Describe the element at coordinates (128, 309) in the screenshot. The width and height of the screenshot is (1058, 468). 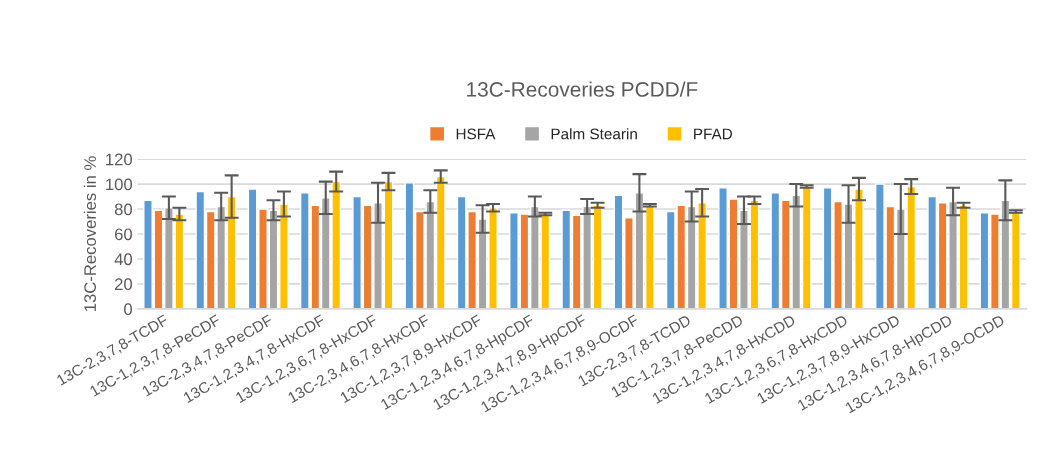
I see `y-tick-label: 0` at that location.